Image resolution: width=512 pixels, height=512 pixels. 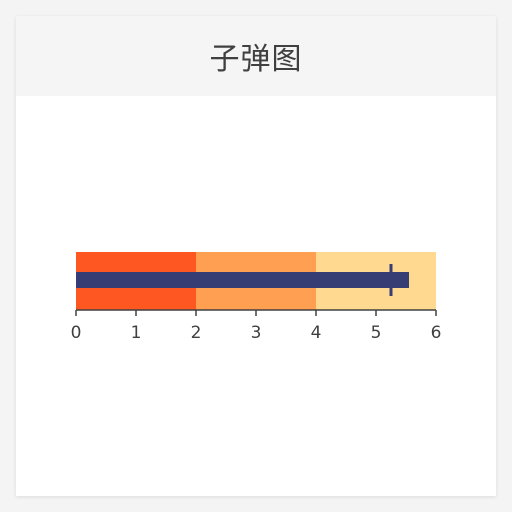 I want to click on x-tick-label-0: 0, so click(x=76, y=333).